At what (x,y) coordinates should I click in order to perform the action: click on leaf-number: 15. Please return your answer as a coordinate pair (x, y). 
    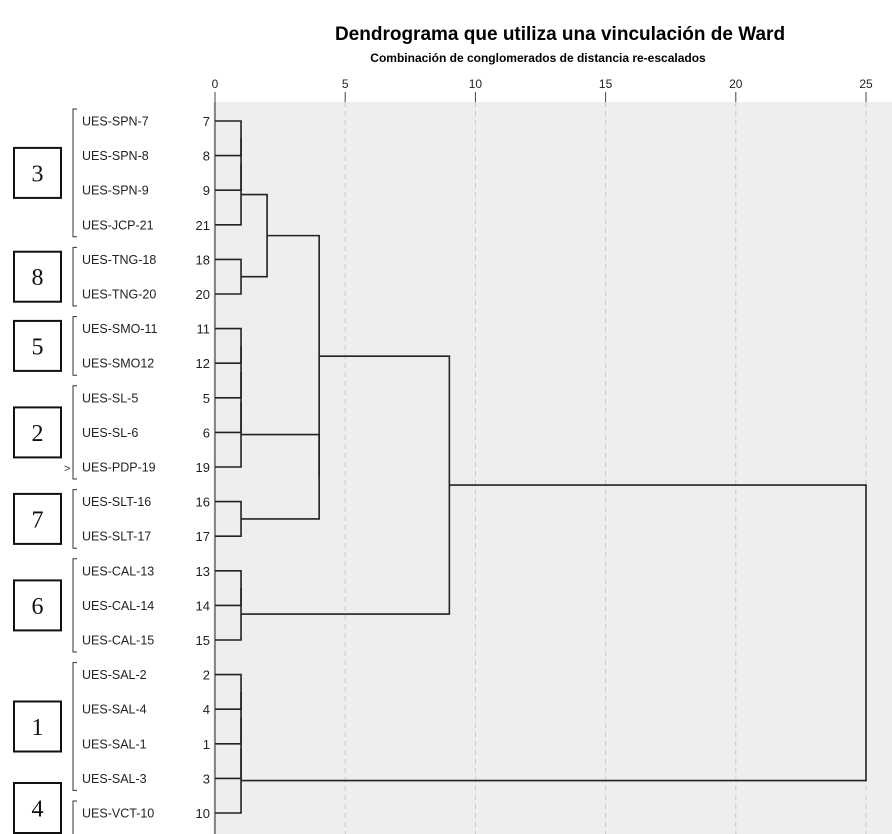
    Looking at the image, I should click on (203, 640).